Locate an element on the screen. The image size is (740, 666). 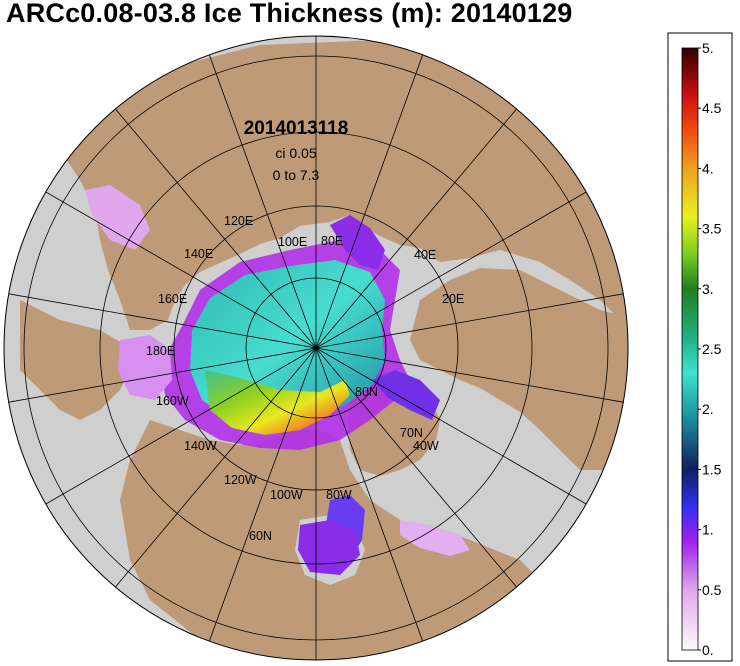
colorbar-tick-label: 4.5 is located at coordinates (712, 108).